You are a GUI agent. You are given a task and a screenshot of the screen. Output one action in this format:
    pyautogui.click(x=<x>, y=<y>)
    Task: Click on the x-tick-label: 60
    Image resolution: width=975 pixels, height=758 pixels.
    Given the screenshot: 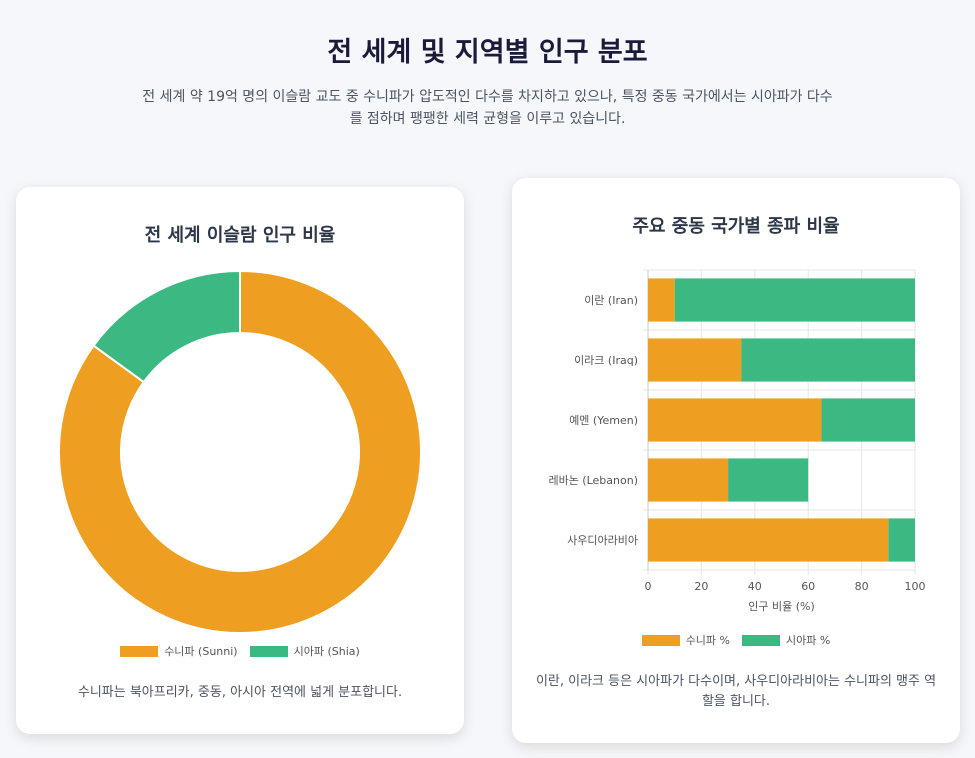 What is the action you would take?
    pyautogui.click(x=808, y=586)
    